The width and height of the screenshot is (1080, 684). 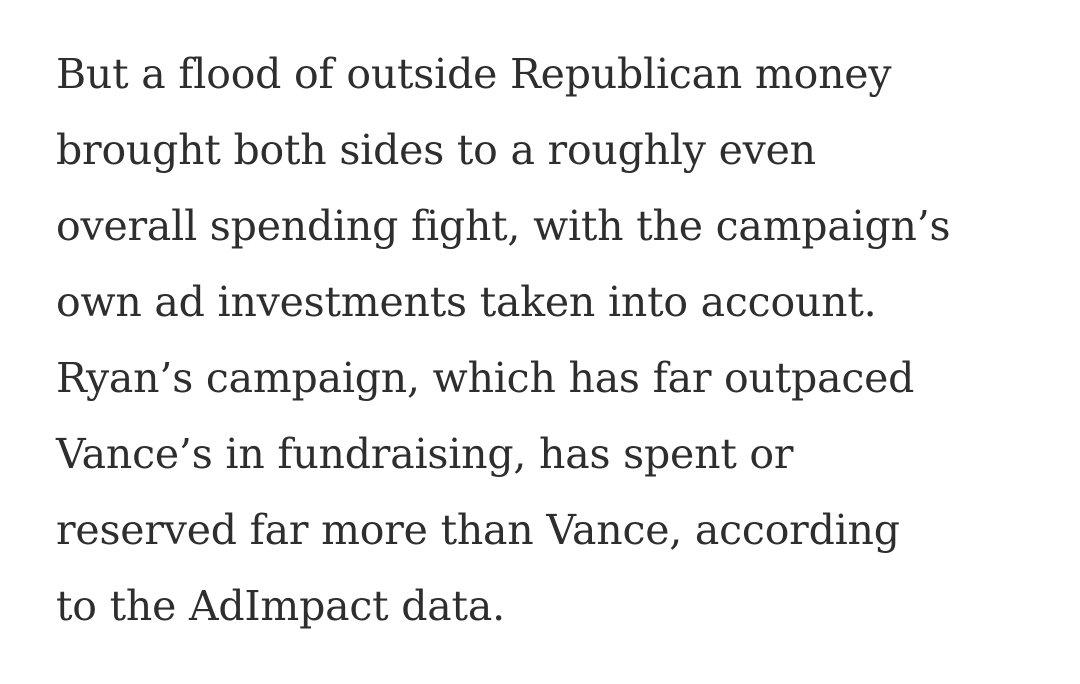 What do you see at coordinates (485, 378) in the screenshot?
I see `paragraph-line: Ryan’s campaign, which has far outpaced` at bounding box center [485, 378].